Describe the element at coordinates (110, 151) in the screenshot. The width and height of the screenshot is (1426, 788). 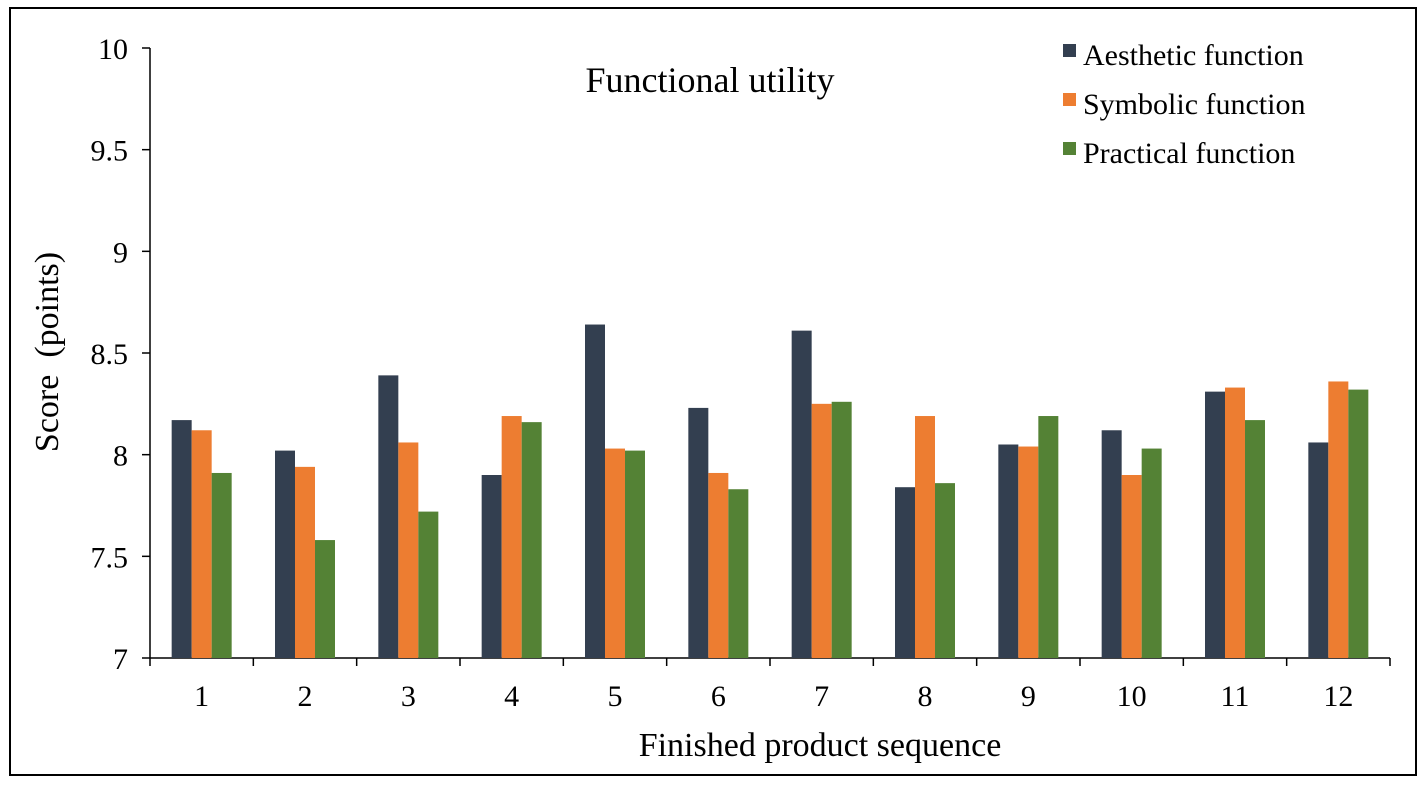
I see `y-tick-label: 9.5` at that location.